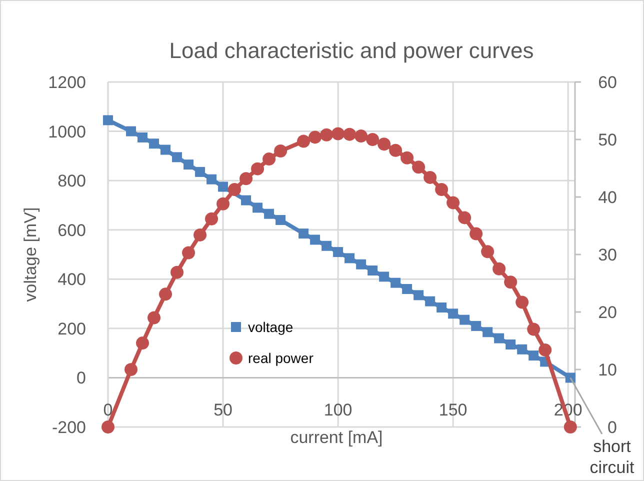 The image size is (644, 481). Describe the element at coordinates (607, 370) in the screenshot. I see `y2-tick-label: 10` at that location.